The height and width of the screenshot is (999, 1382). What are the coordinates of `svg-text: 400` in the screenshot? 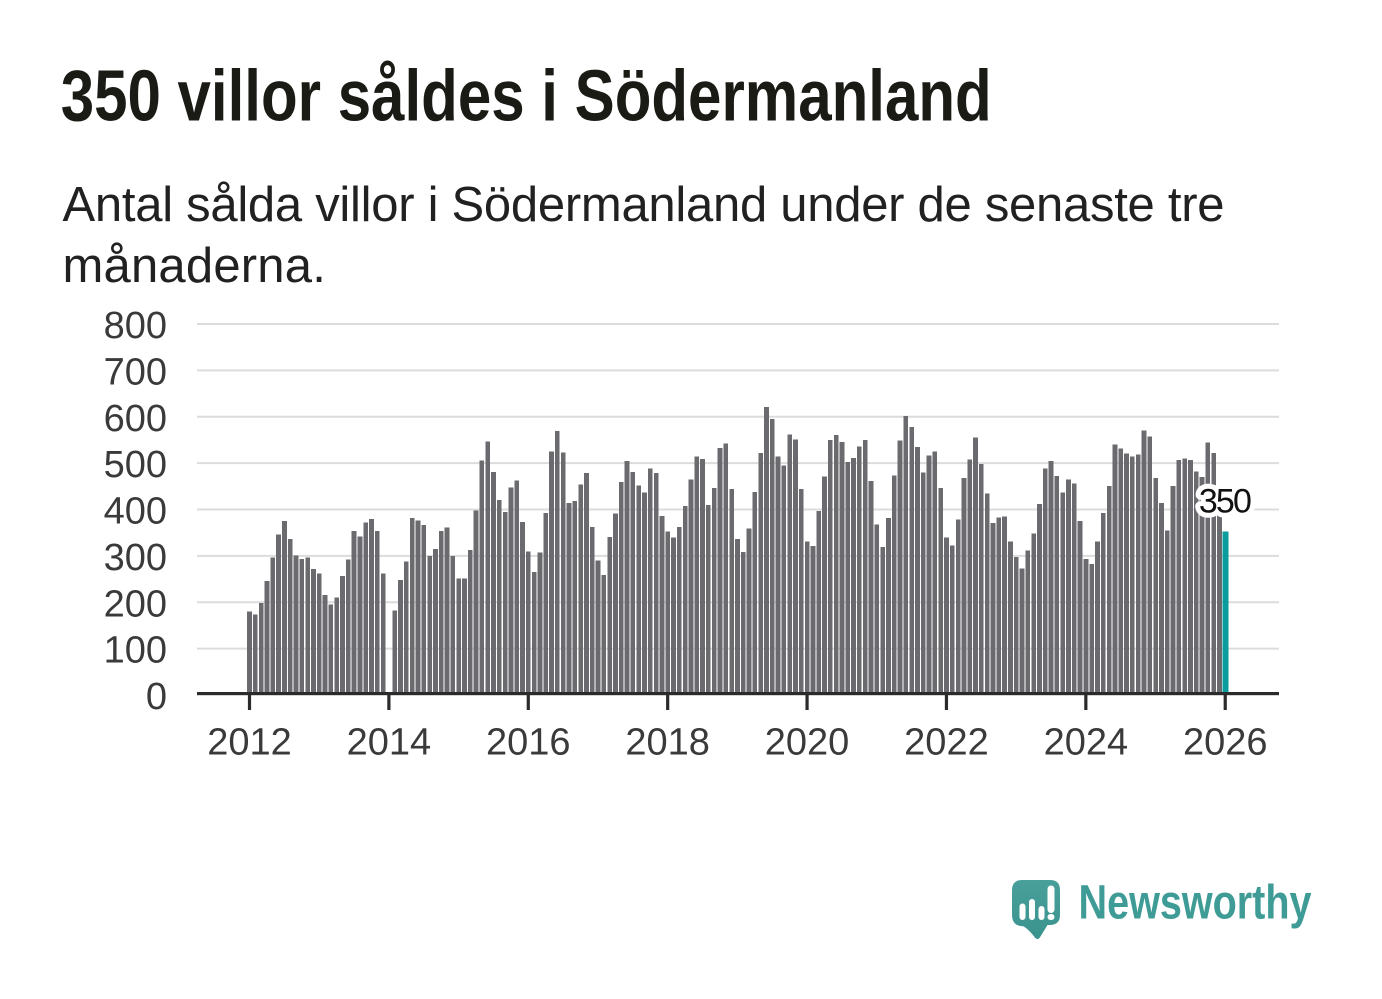 It's located at (135, 512).